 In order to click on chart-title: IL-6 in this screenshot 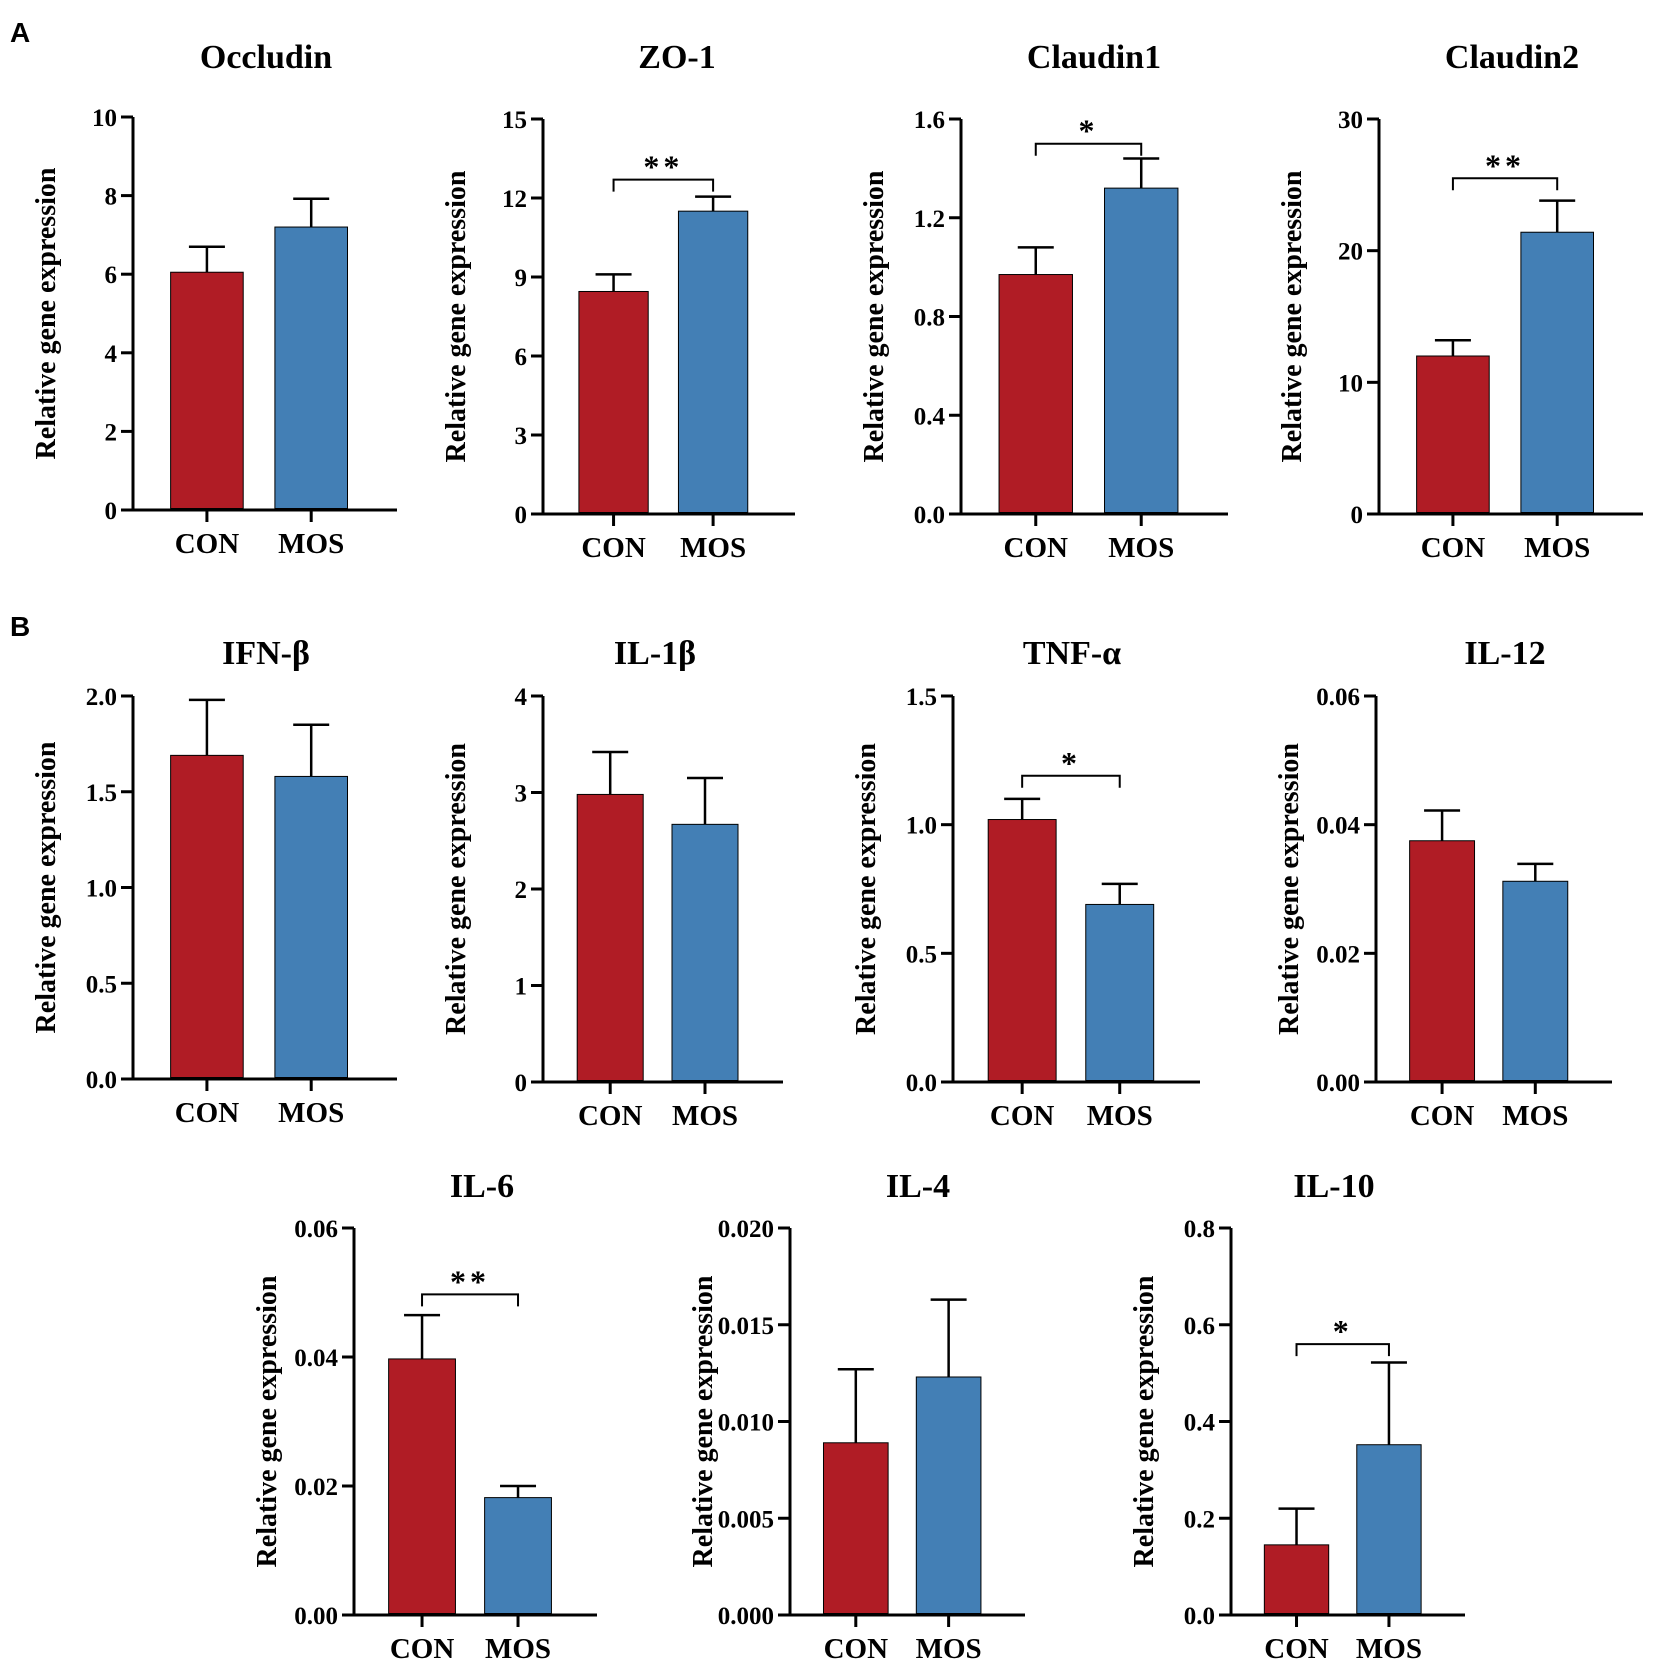, I will do `click(482, 1186)`.